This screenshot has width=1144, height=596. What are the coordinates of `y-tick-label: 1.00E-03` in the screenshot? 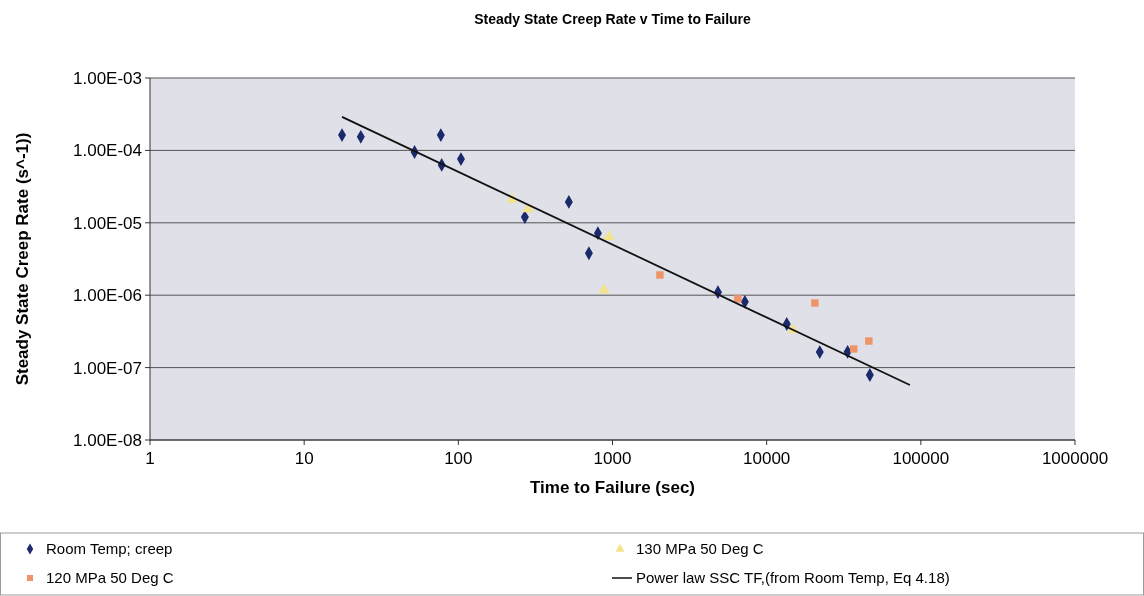 It's located at (107, 78).